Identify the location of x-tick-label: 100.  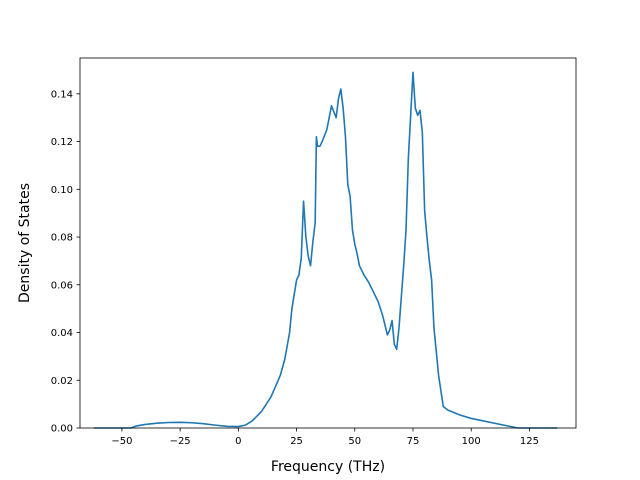
(471, 441).